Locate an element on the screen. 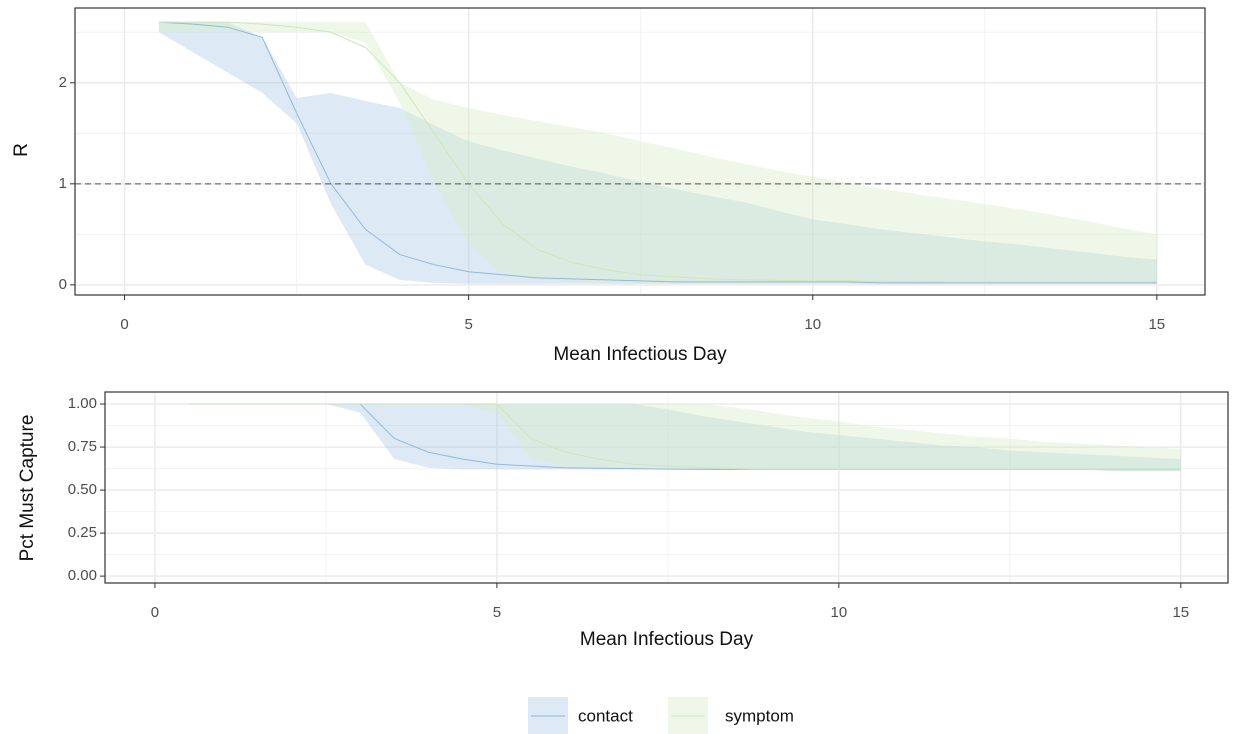  y-tick-label: 0 is located at coordinates (63, 284).